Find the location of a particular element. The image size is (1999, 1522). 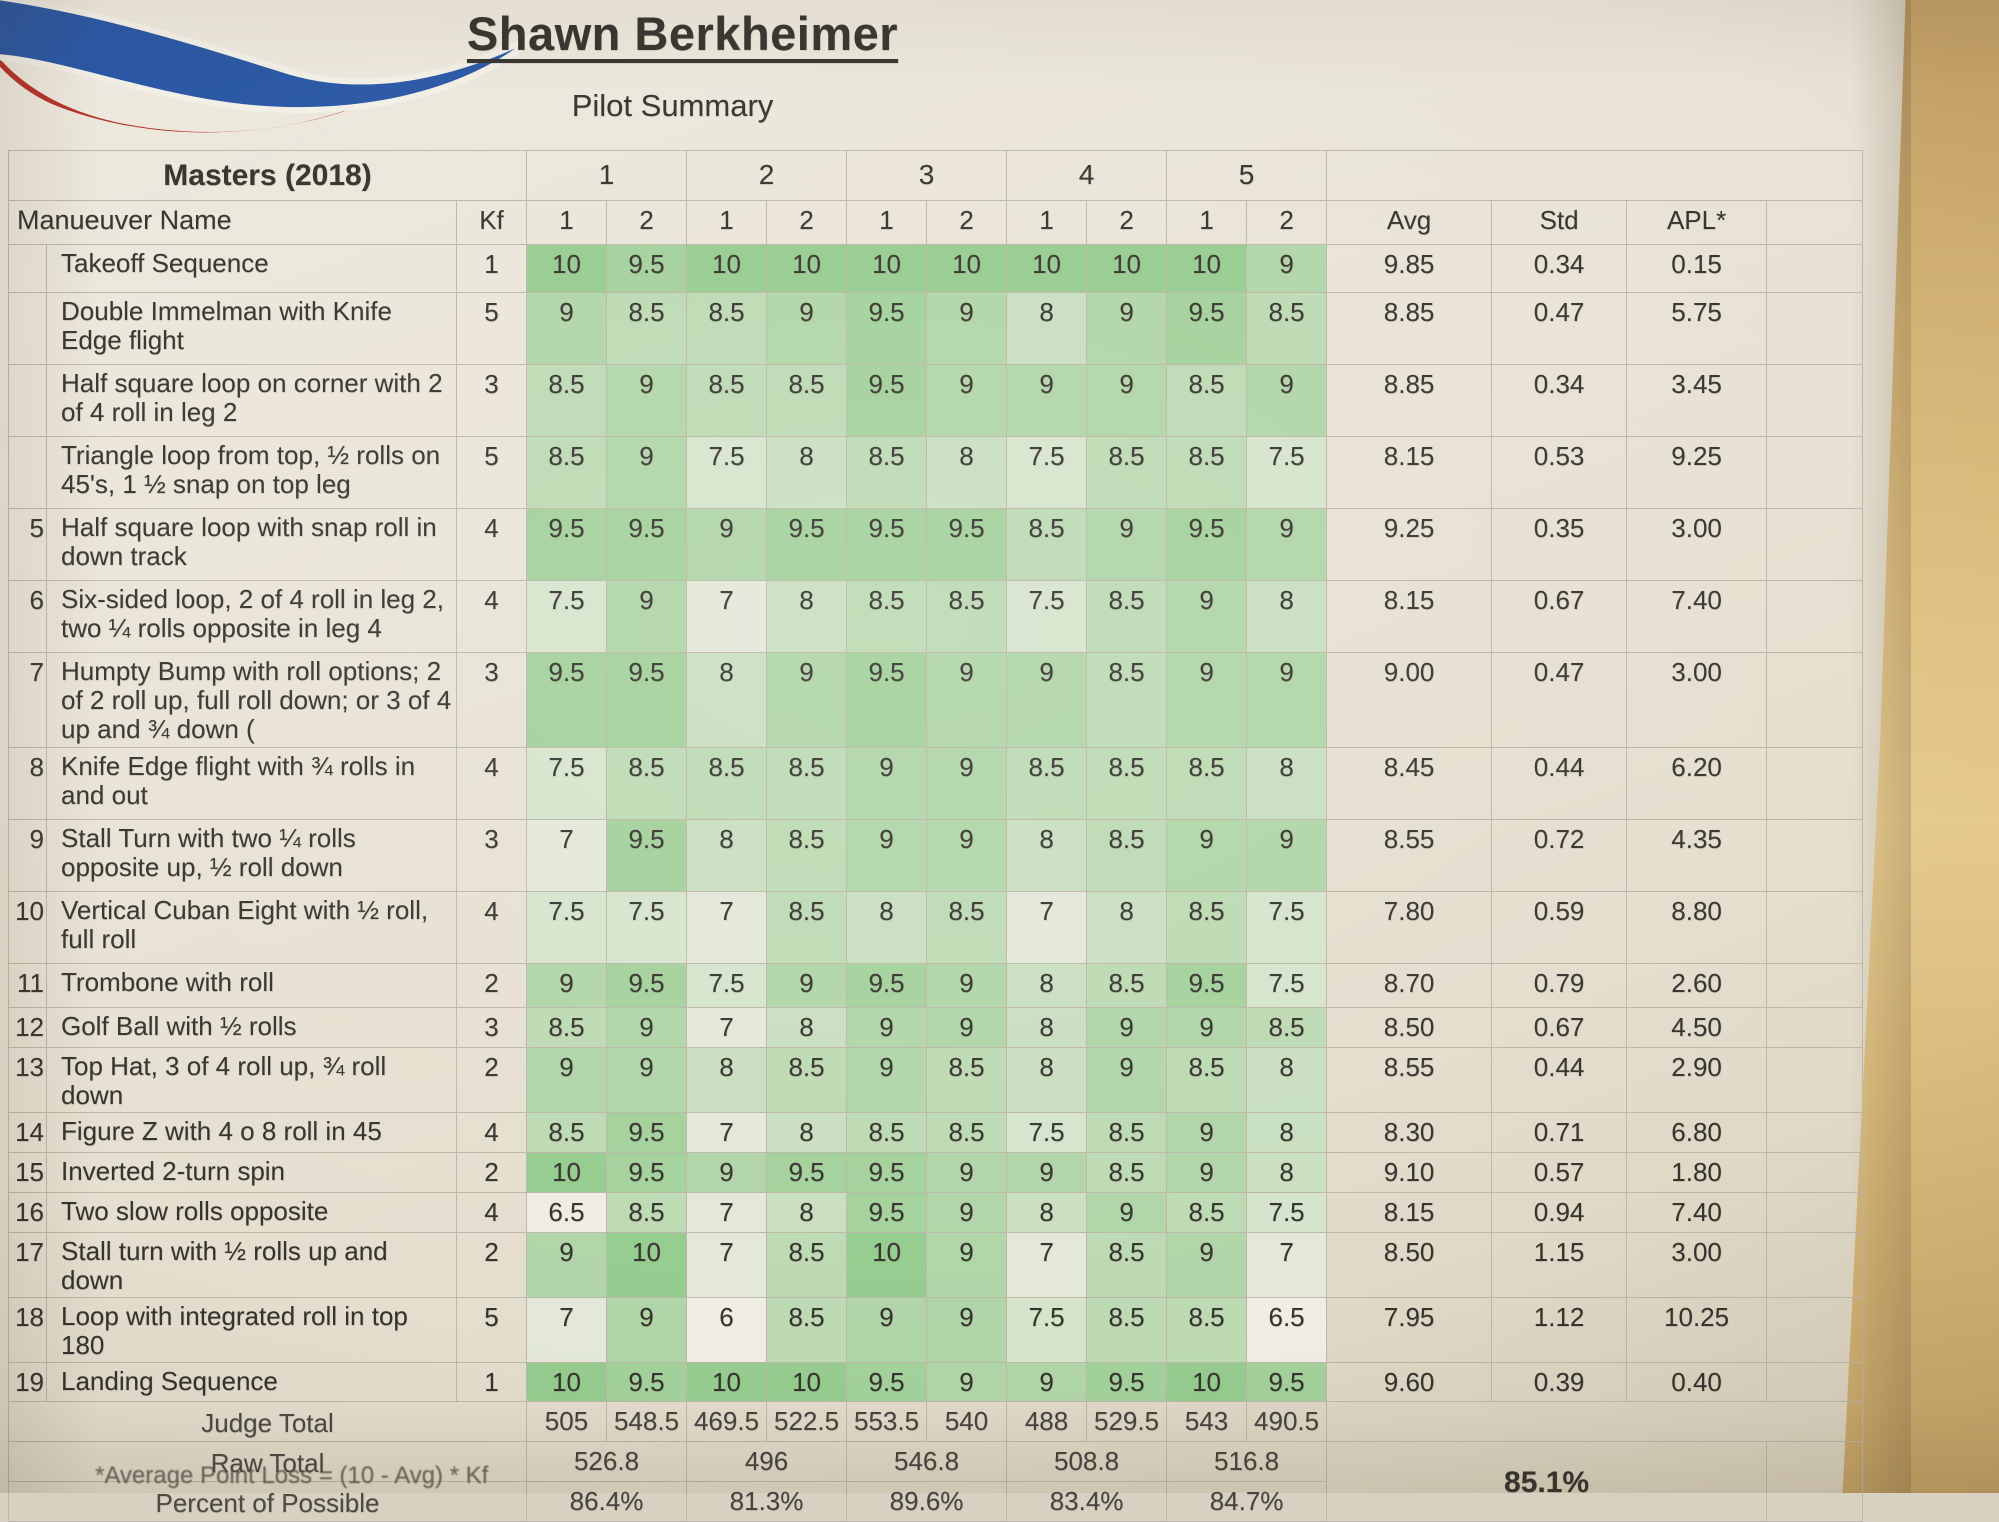

apl-cell: 8.80 is located at coordinates (1697, 927).